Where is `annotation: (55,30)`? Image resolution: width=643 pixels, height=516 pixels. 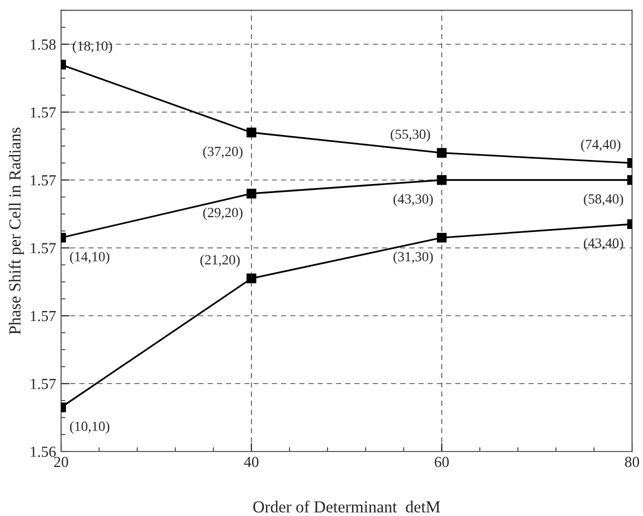 annotation: (55,30) is located at coordinates (410, 135).